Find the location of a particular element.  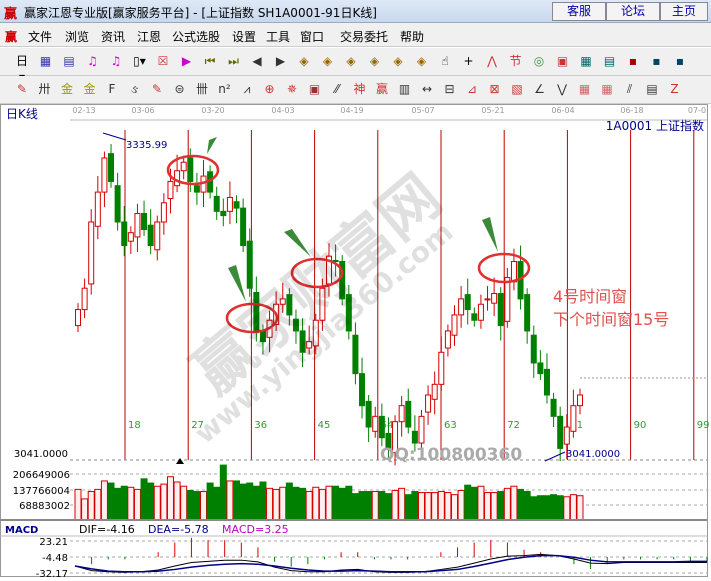

matrix-icon: ▦ is located at coordinates (584, 89).